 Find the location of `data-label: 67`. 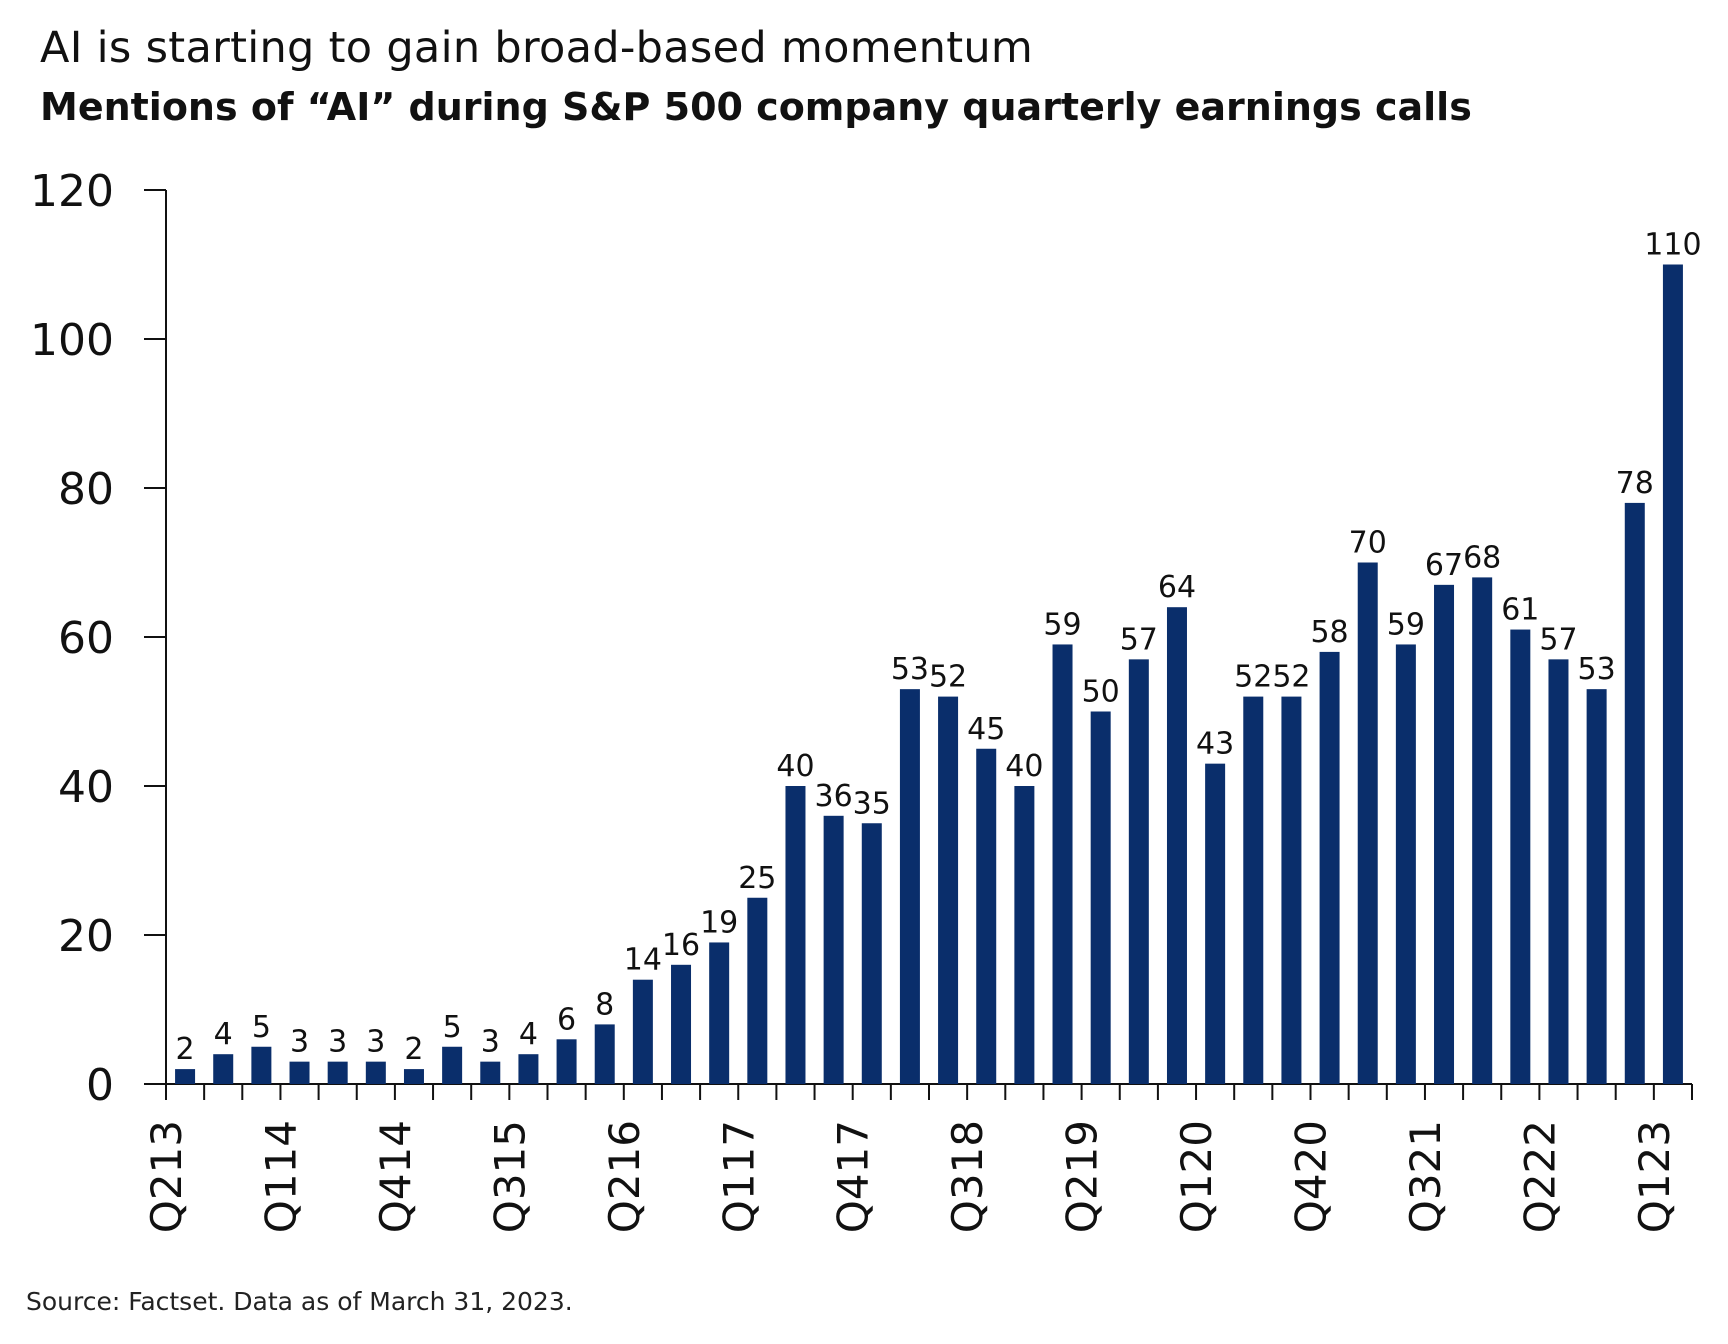

data-label: 67 is located at coordinates (1444, 565).